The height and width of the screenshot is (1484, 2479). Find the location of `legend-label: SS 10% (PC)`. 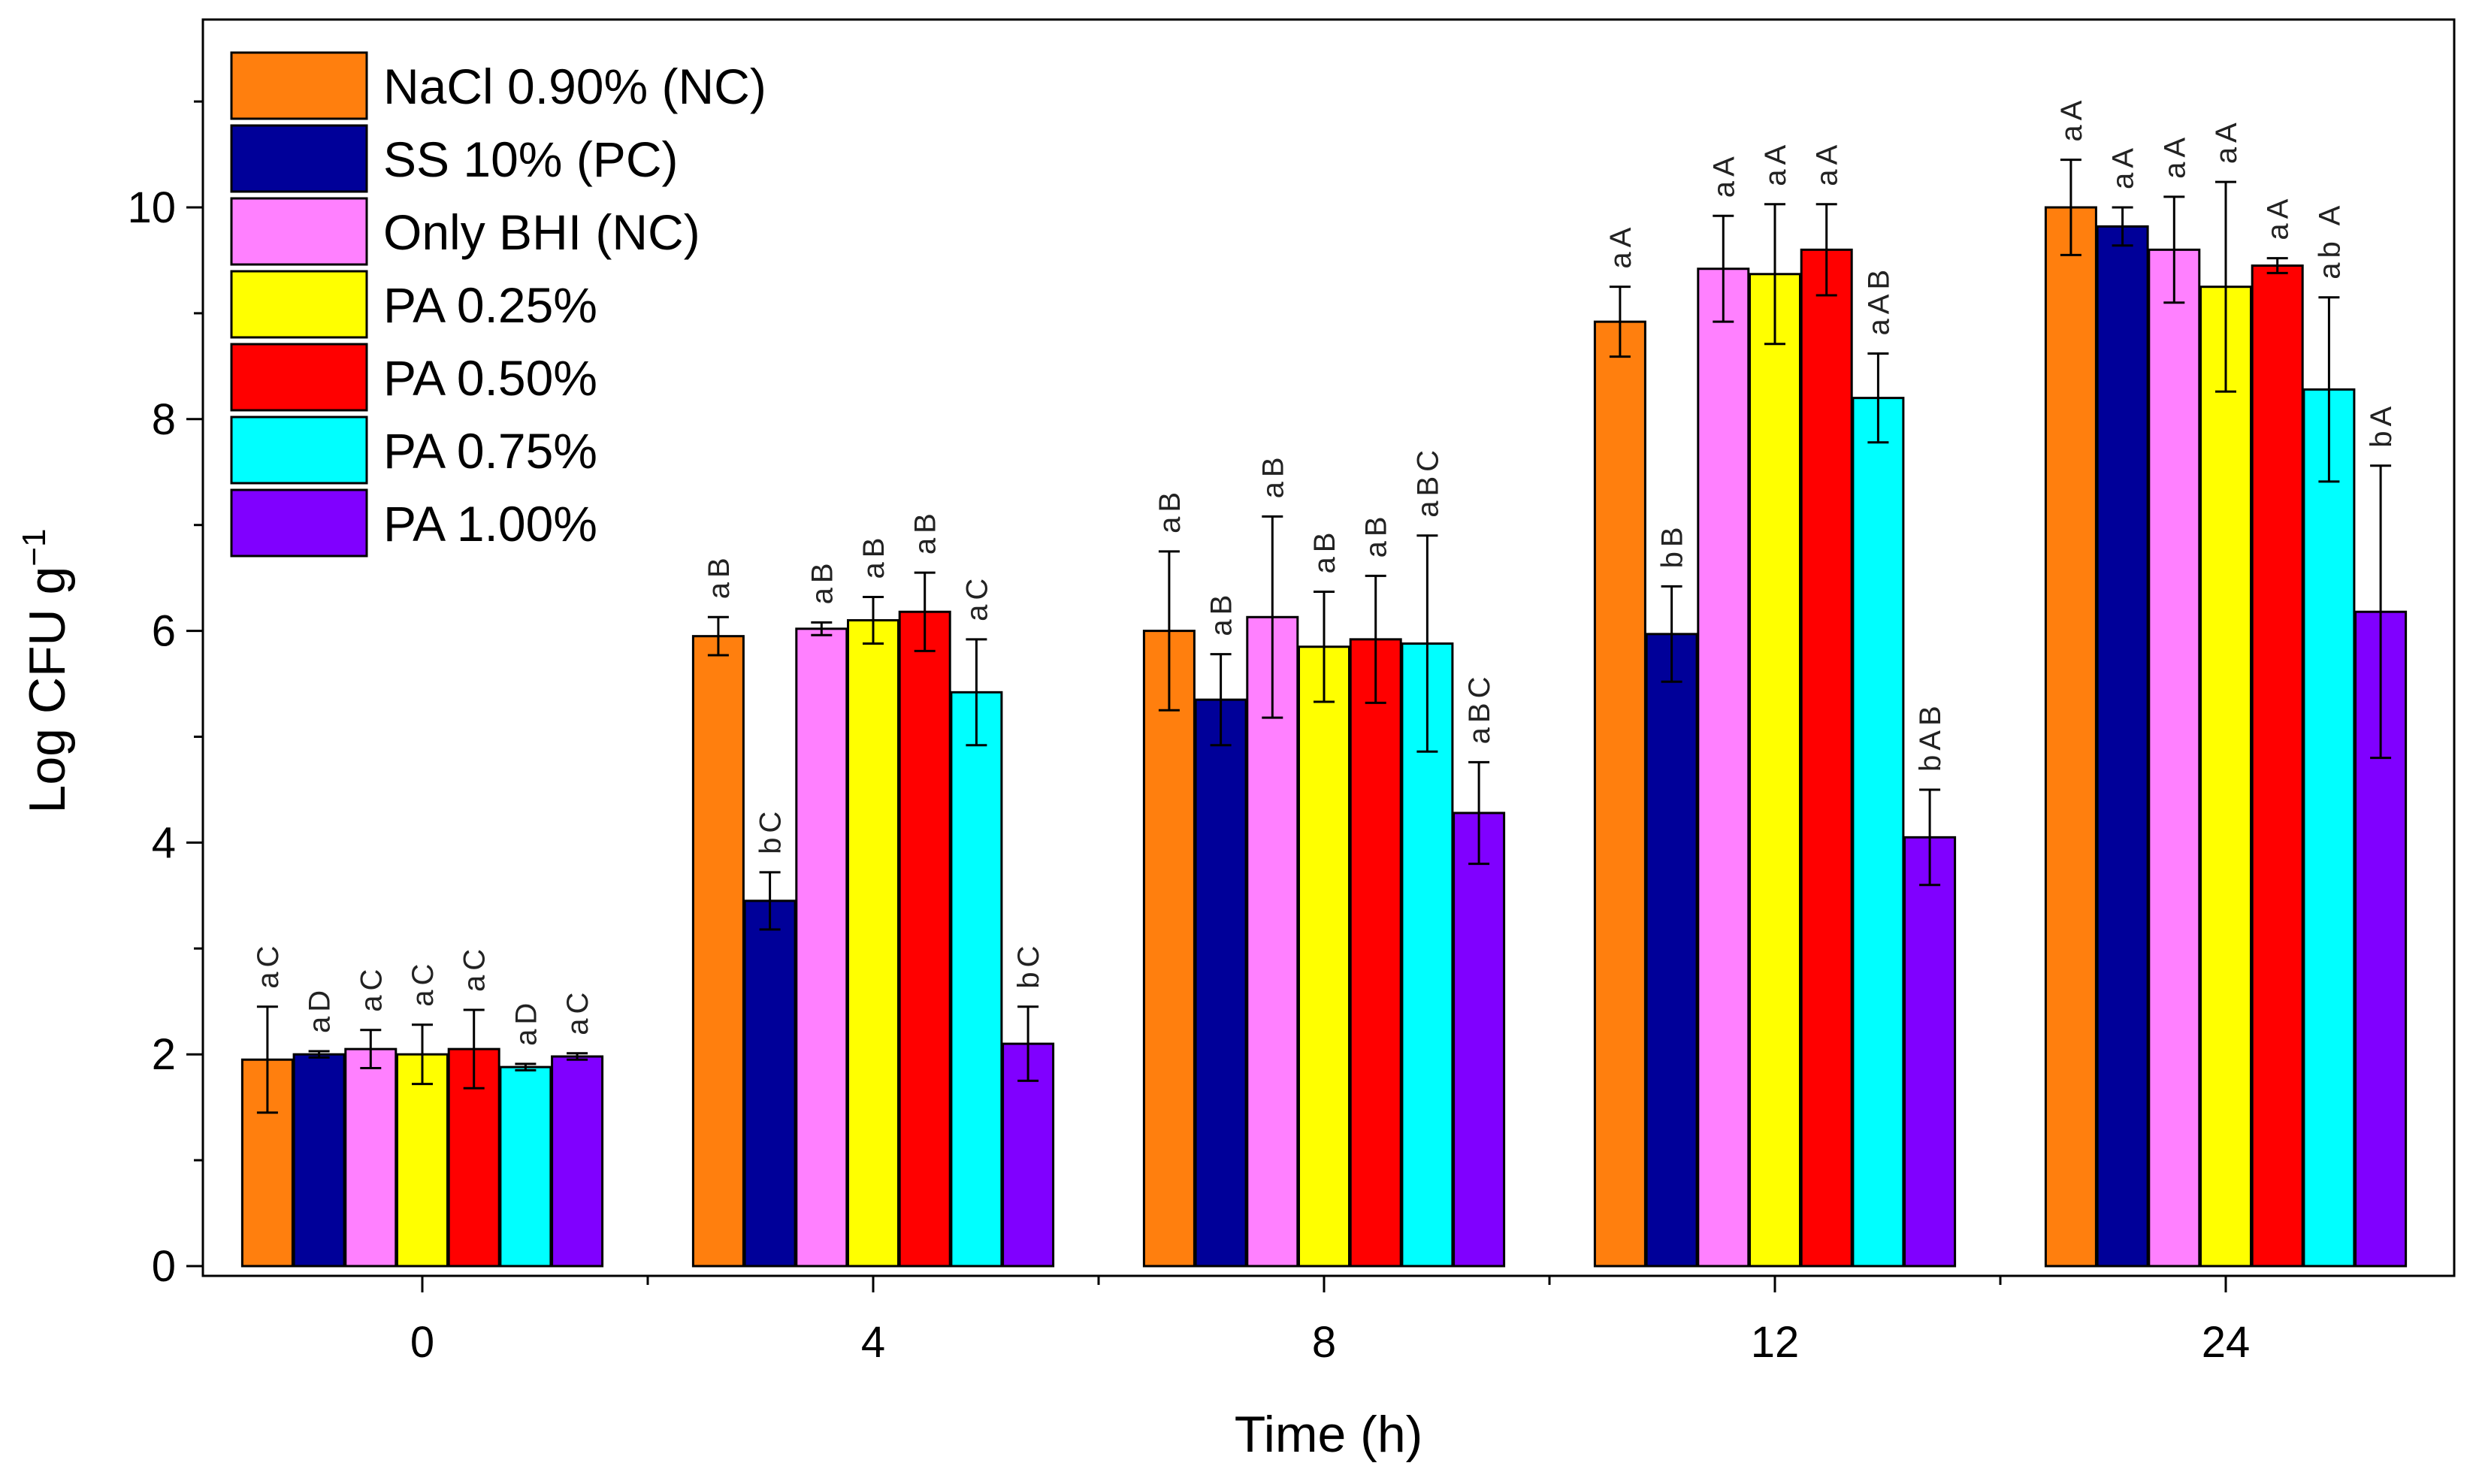

legend-label: SS 10% (PC) is located at coordinates (531, 159).